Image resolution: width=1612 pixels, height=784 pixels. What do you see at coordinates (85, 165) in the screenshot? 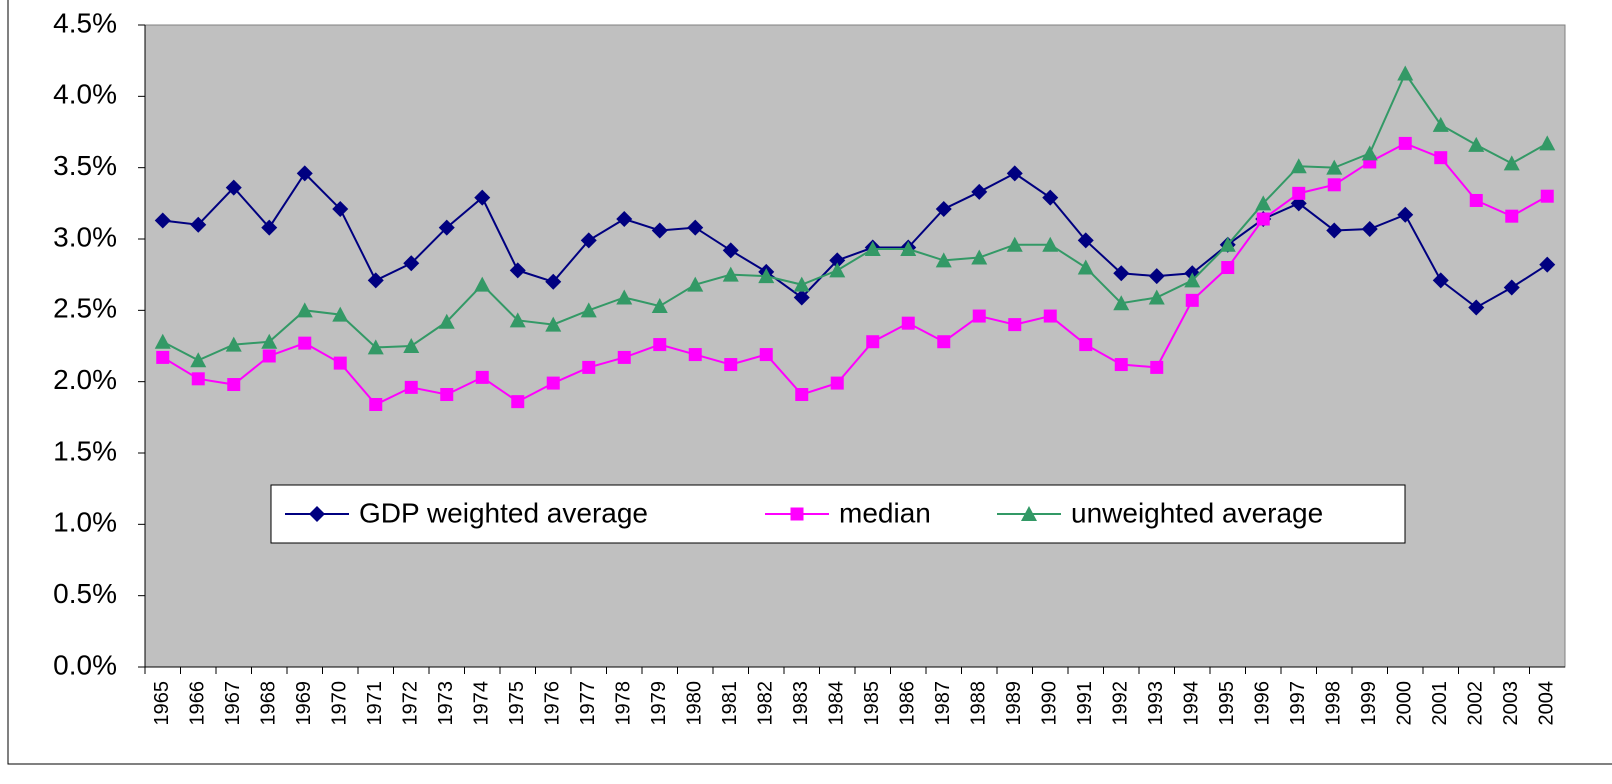
I see `y-tick-label: 3.5%` at bounding box center [85, 165].